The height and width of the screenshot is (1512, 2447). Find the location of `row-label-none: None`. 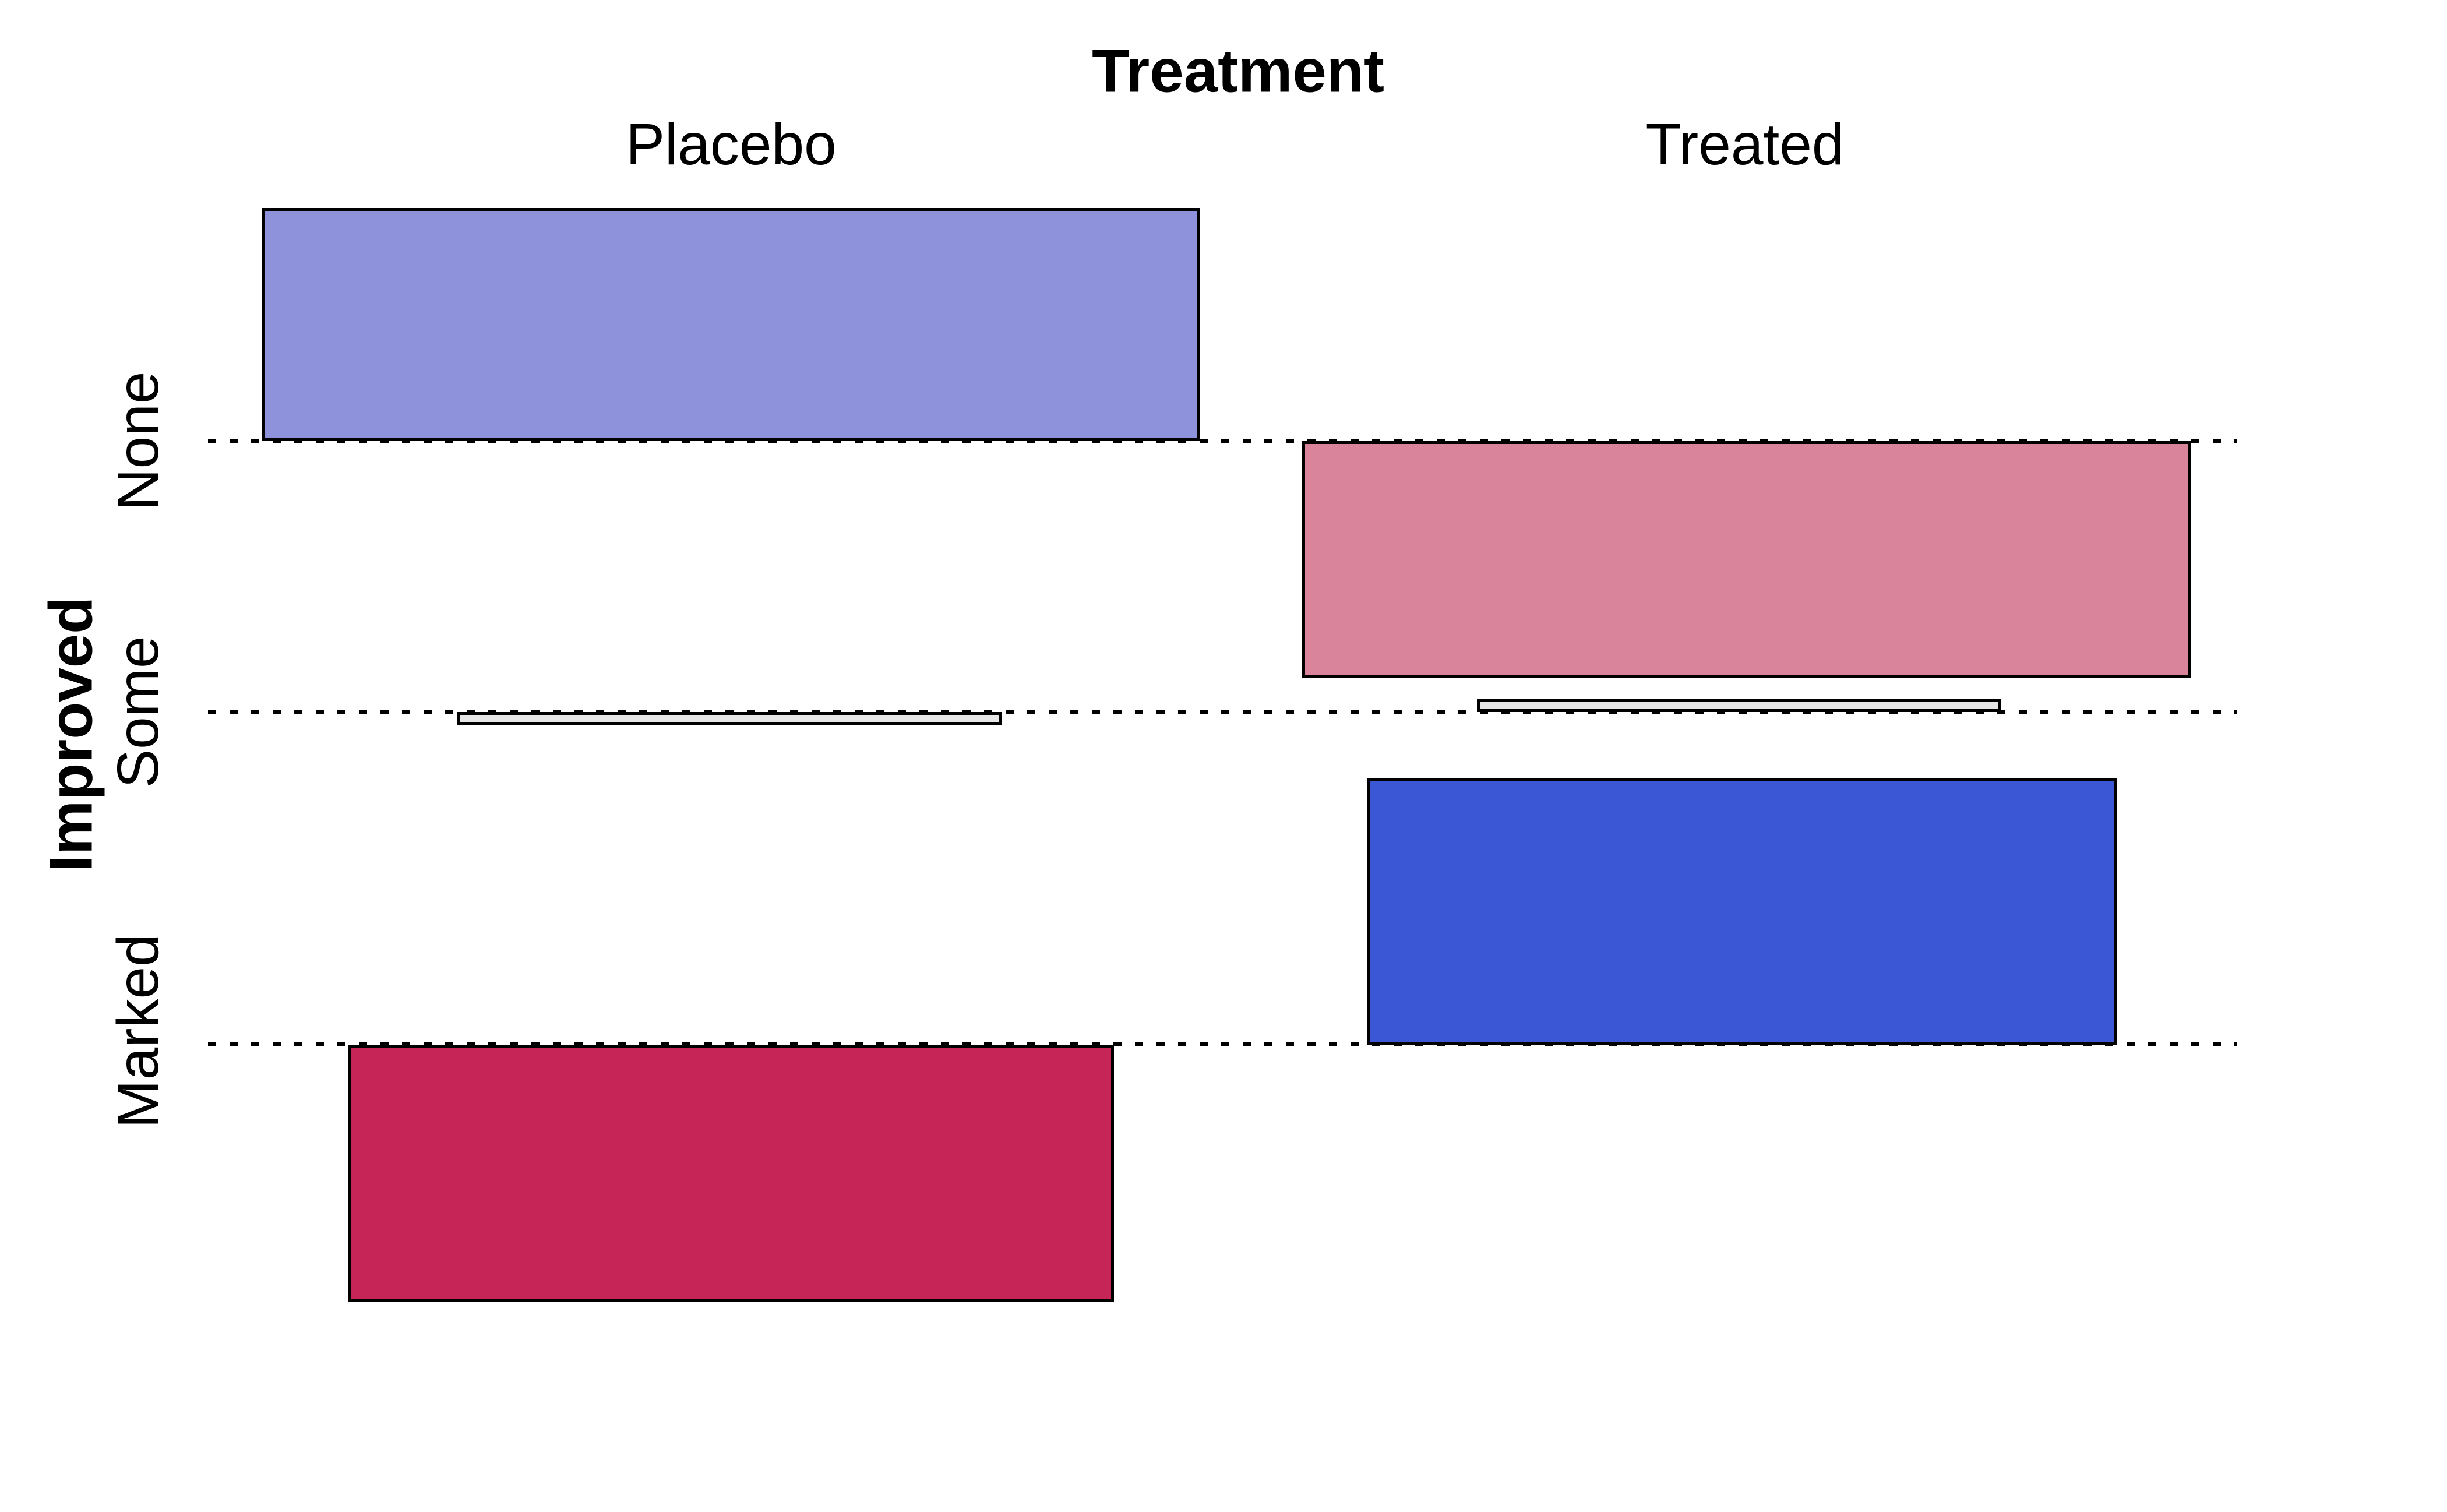

row-label-none: None is located at coordinates (138, 441).